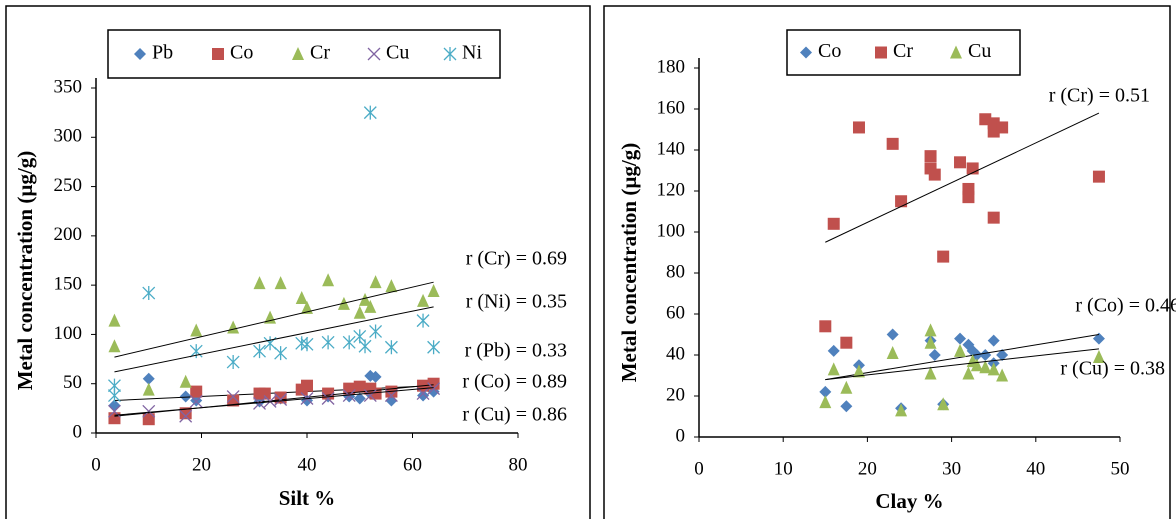 The height and width of the screenshot is (519, 1176). Describe the element at coordinates (307, 498) in the screenshot. I see `x-axis-label: Silt %` at that location.